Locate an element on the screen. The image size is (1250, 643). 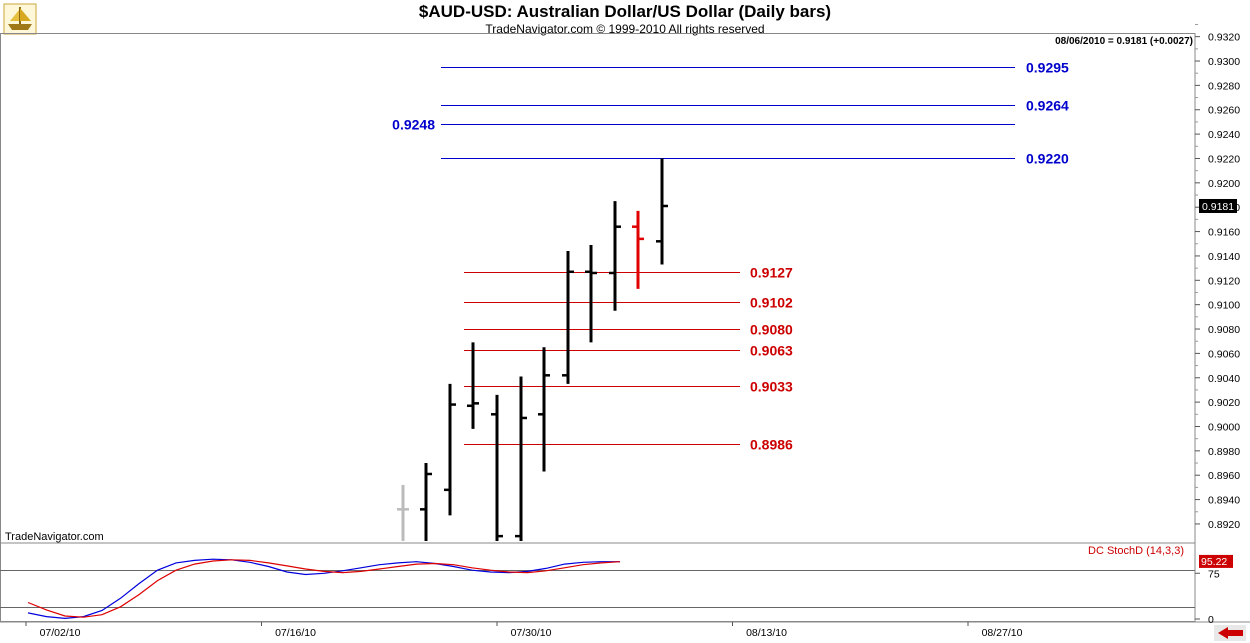
date-tick-label: 08/27/10 is located at coordinates (1002, 633).